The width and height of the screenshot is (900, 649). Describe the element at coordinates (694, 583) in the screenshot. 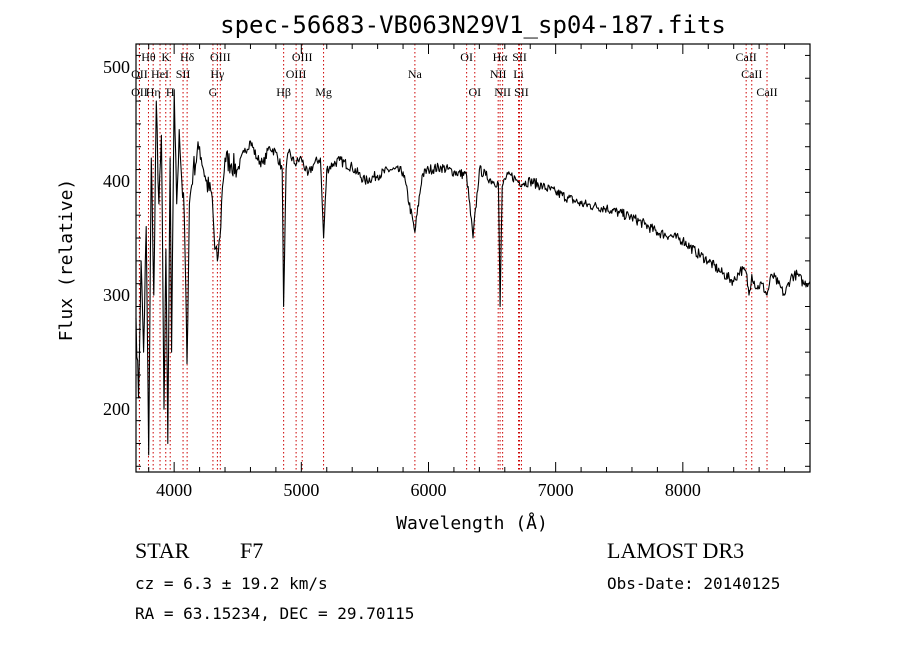

I see `observation-date: Obs-Date: 20140125` at that location.